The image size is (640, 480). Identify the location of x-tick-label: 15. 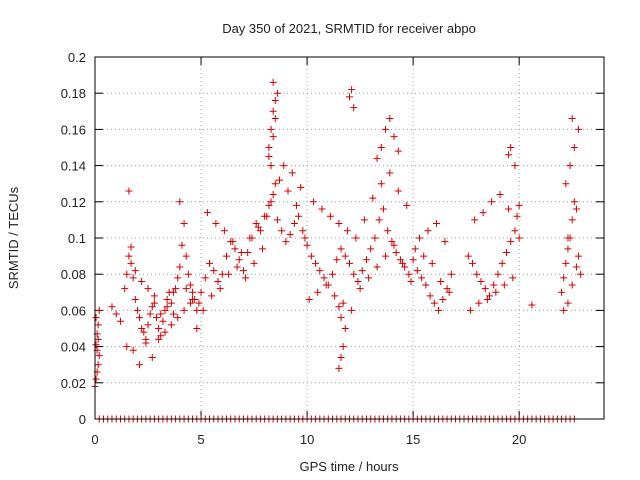
(413, 439).